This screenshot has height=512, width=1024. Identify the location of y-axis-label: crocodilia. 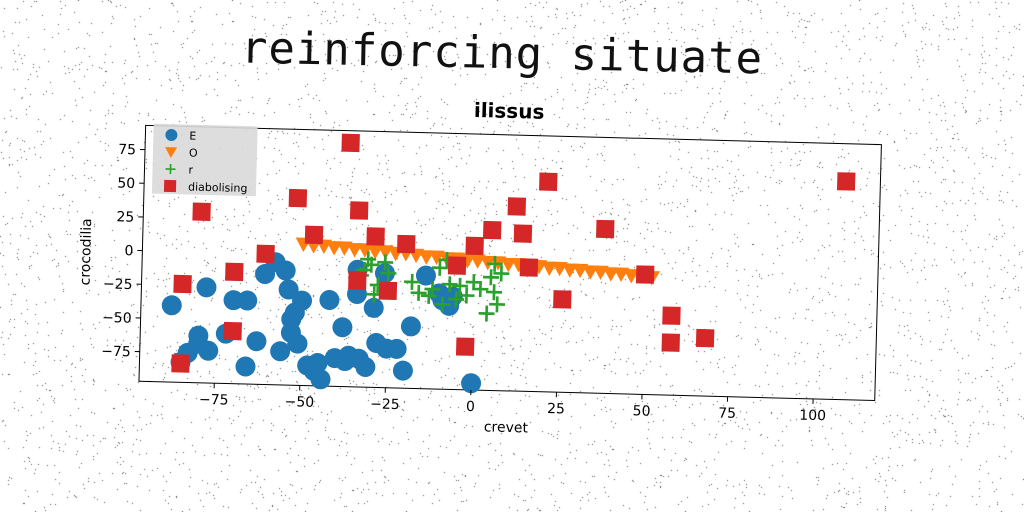
(86, 252).